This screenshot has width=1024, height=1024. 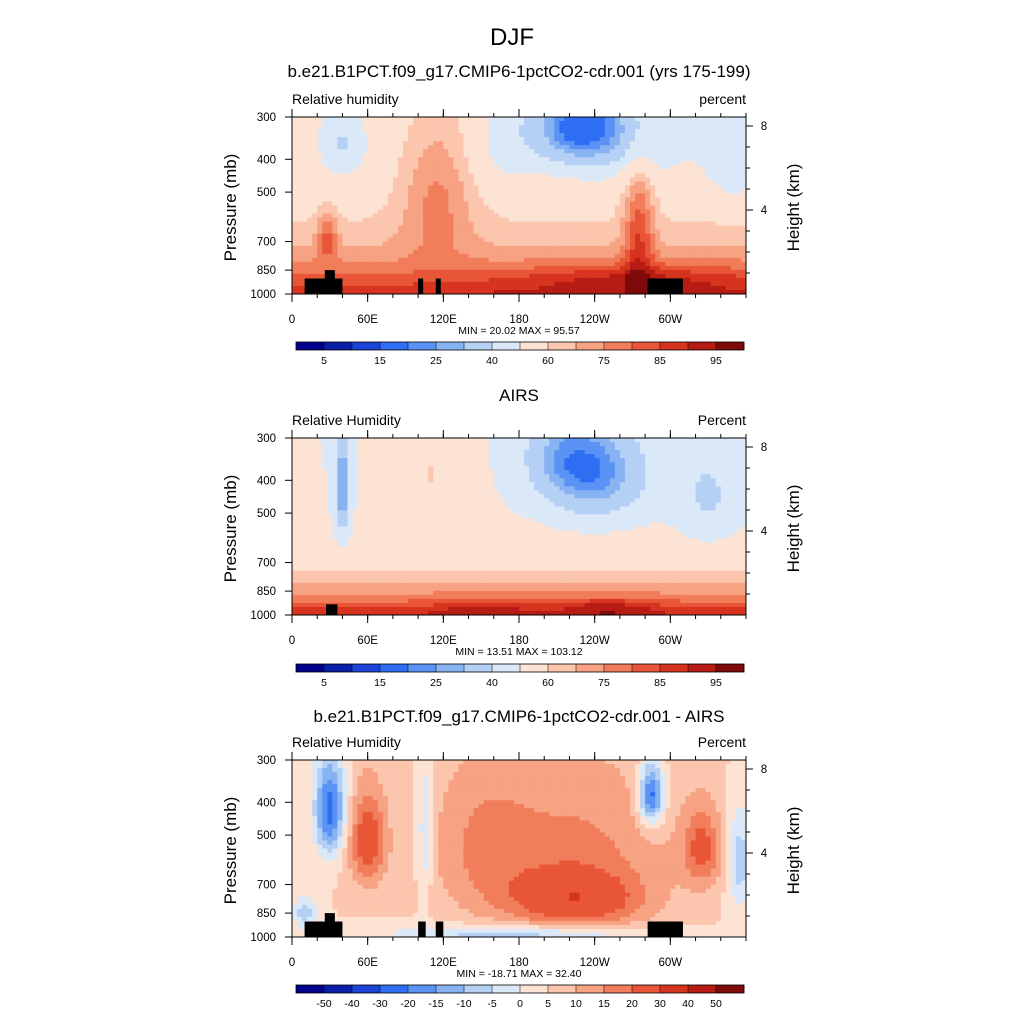 What do you see at coordinates (548, 361) in the screenshot?
I see `colorbar-label: 60` at bounding box center [548, 361].